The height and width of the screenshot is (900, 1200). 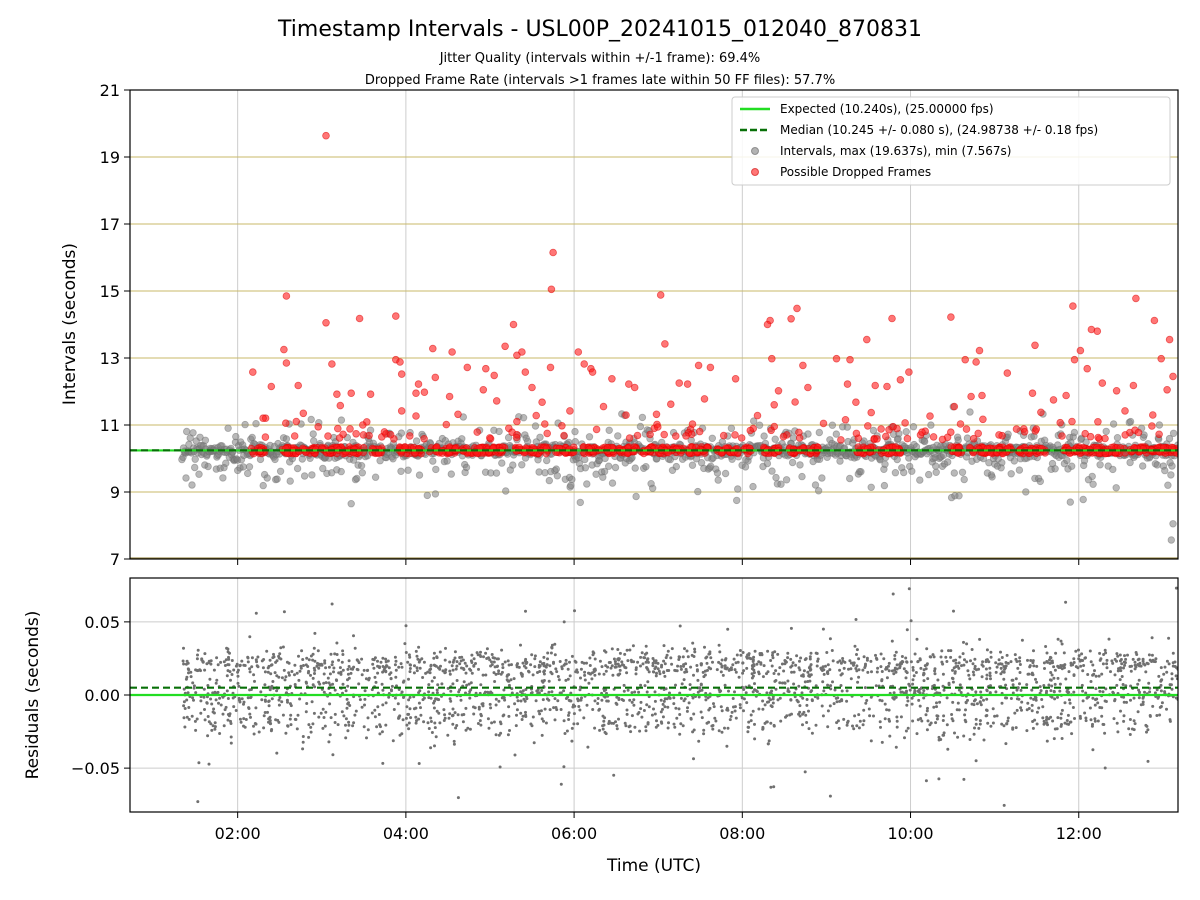 I want to click on intervals-y-tick-label: 17, so click(x=110, y=224).